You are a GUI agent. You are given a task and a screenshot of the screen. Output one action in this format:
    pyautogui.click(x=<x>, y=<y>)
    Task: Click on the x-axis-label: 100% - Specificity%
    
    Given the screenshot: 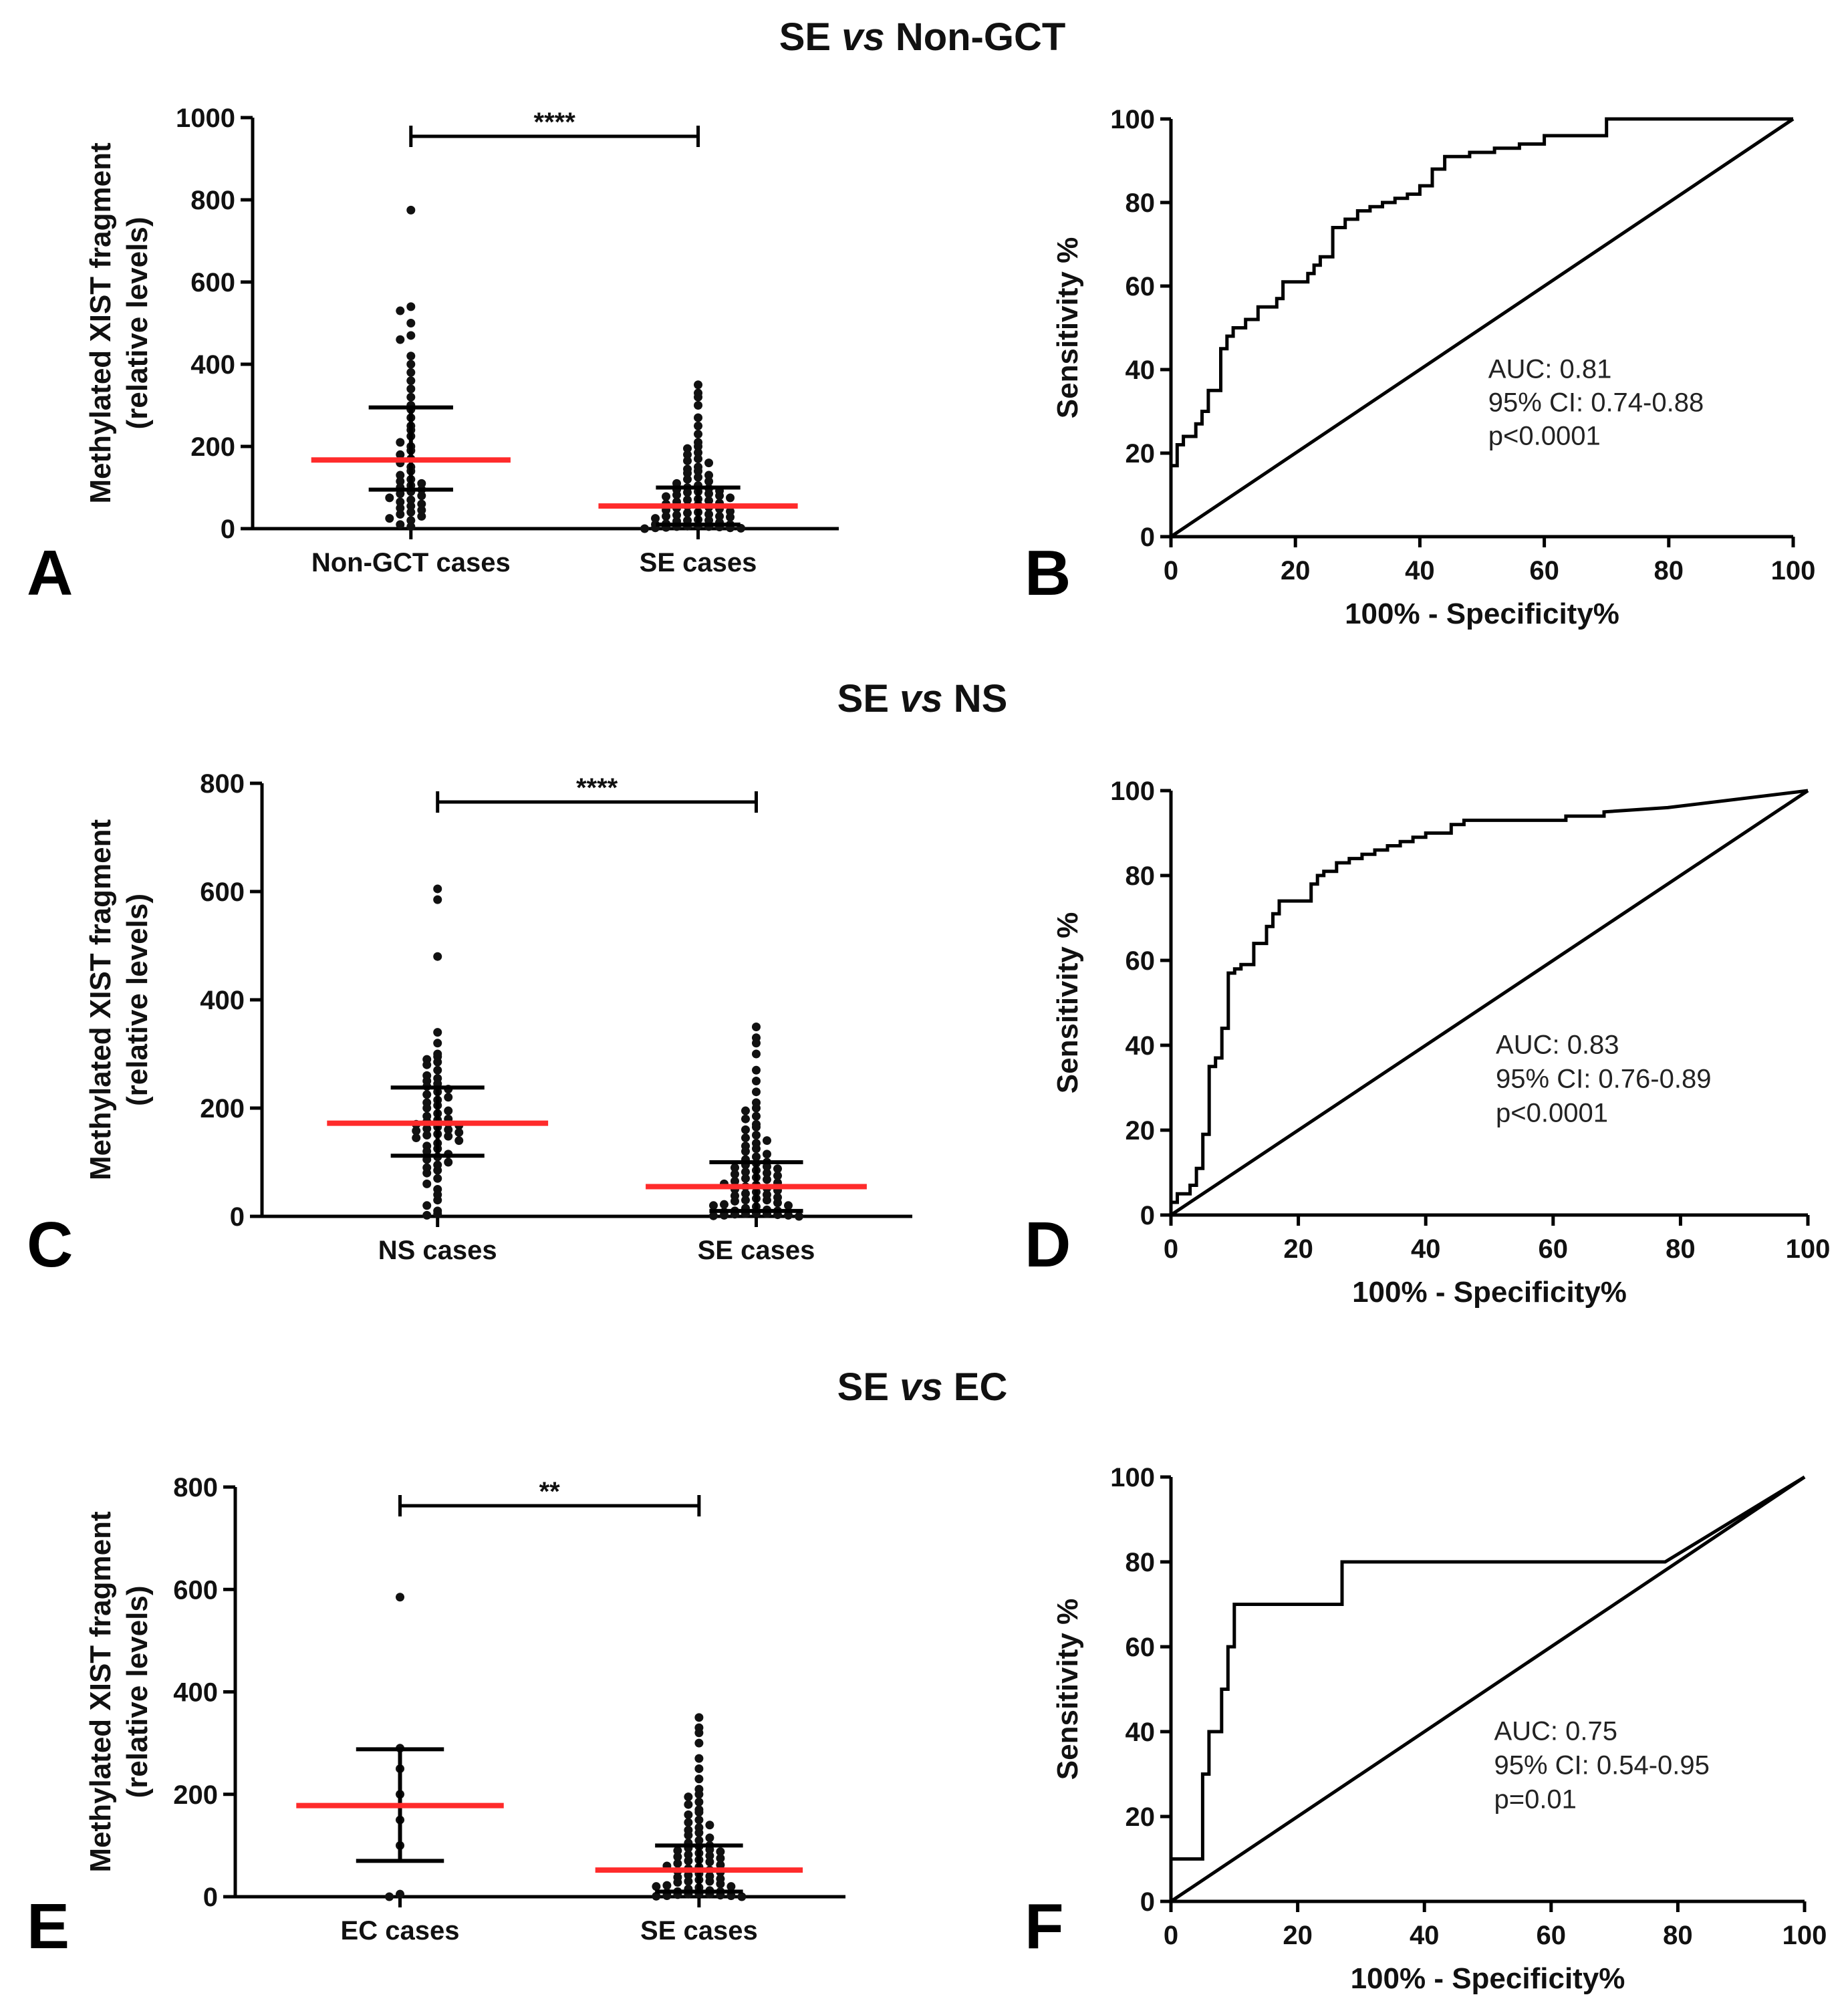 What is the action you would take?
    pyautogui.click(x=1488, y=1979)
    